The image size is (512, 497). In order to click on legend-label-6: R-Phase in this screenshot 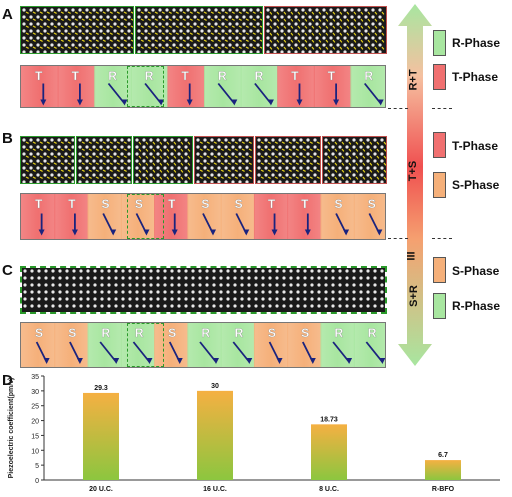, I will do `click(476, 306)`.